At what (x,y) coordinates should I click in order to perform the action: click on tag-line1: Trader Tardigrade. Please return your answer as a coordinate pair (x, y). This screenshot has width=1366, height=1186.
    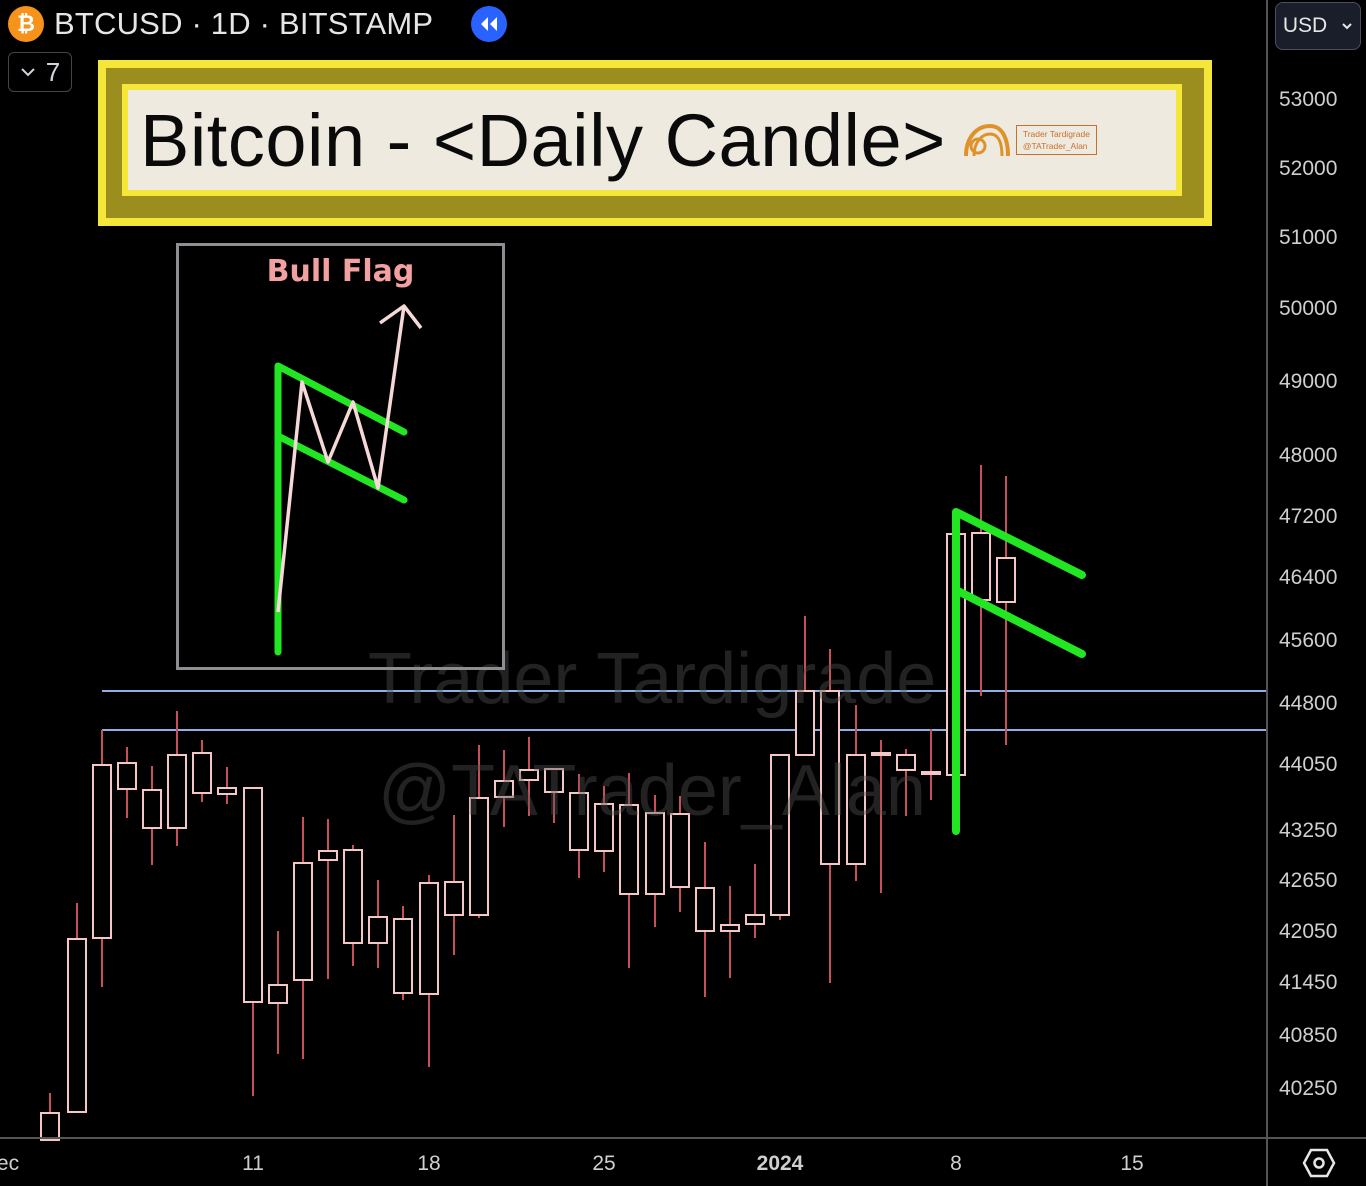
    Looking at the image, I should click on (1056, 134).